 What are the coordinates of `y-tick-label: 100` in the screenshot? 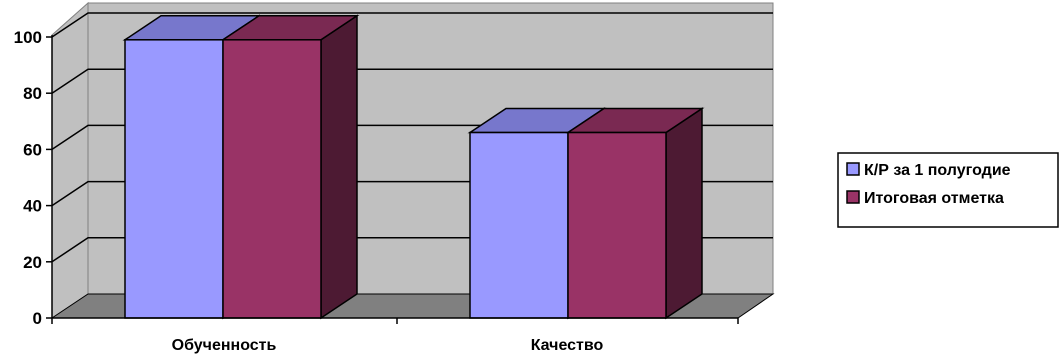 It's located at (28, 37).